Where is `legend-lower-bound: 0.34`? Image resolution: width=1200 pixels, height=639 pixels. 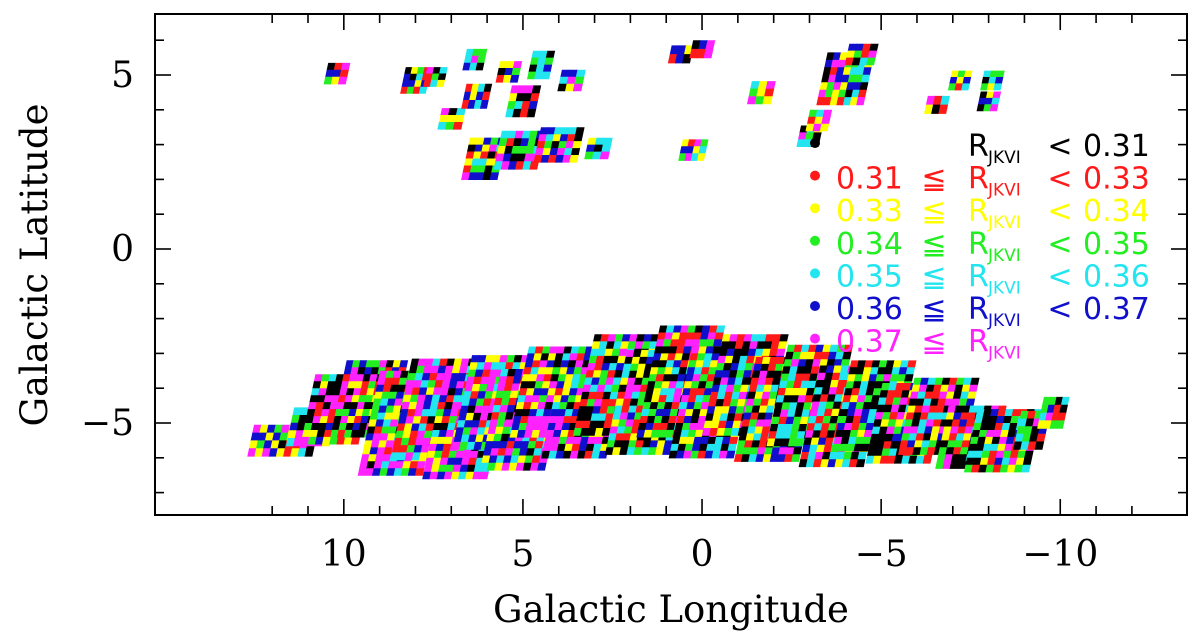 legend-lower-bound: 0.34 is located at coordinates (869, 244).